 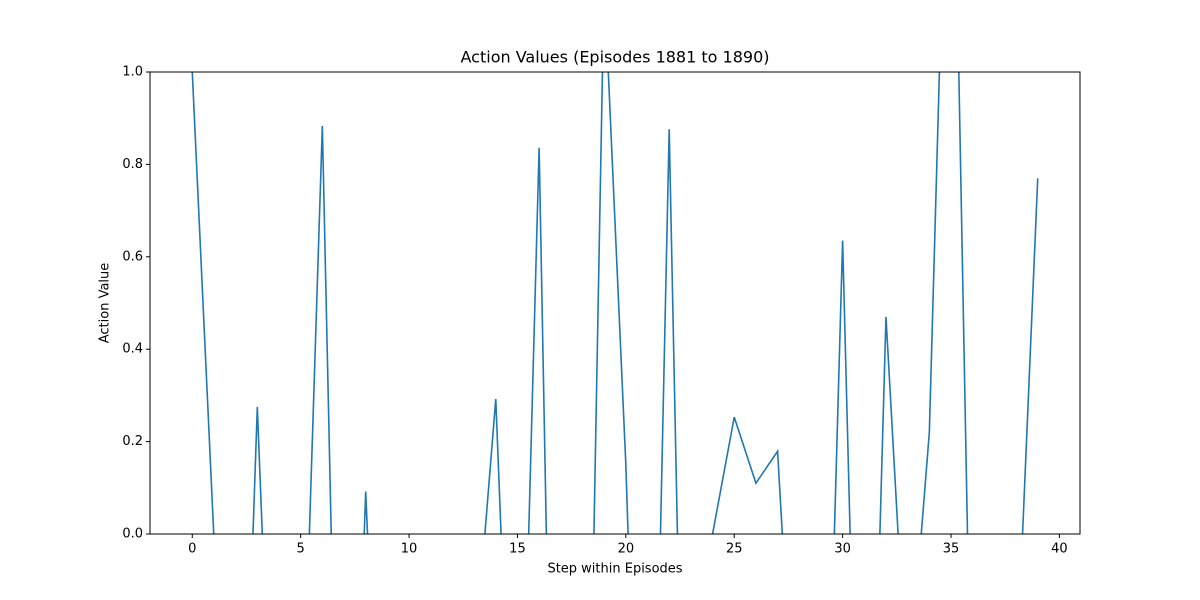 What do you see at coordinates (517, 549) in the screenshot?
I see `x-tick-label: 15` at bounding box center [517, 549].